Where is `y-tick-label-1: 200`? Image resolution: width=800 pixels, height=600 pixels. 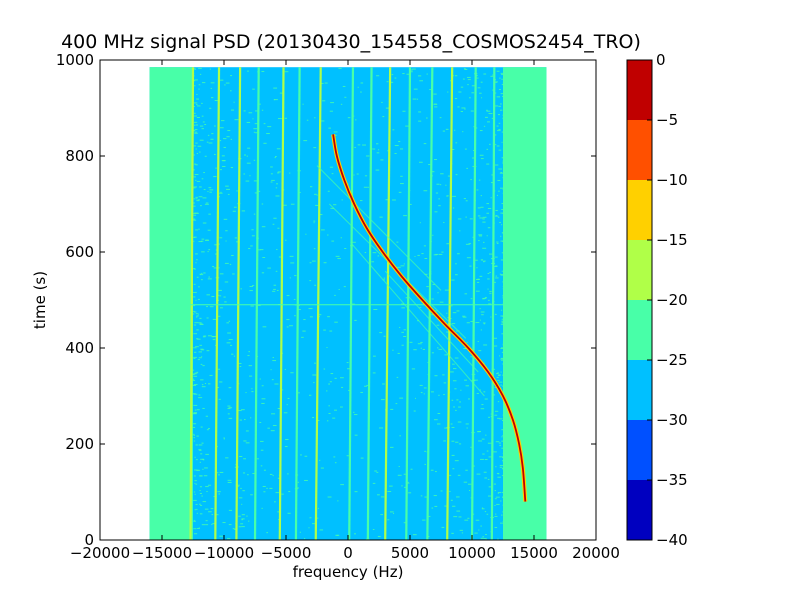 y-tick-label-1: 200 is located at coordinates (79, 444).